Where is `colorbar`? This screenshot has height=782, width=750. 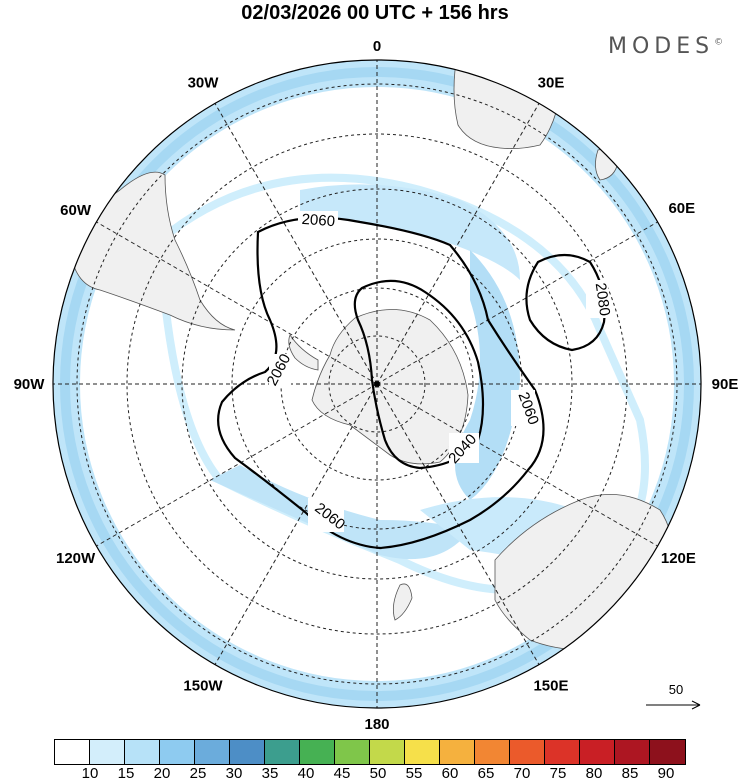 colorbar is located at coordinates (370, 752).